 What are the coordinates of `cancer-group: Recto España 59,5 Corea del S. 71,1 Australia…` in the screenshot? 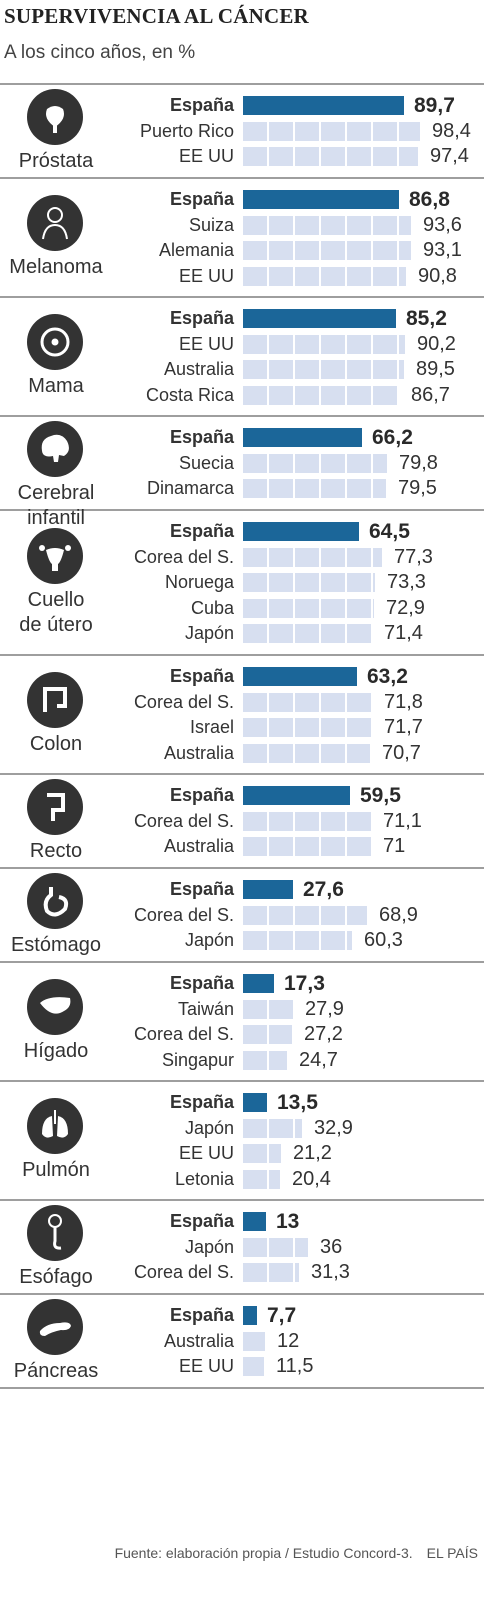 It's located at (242, 822).